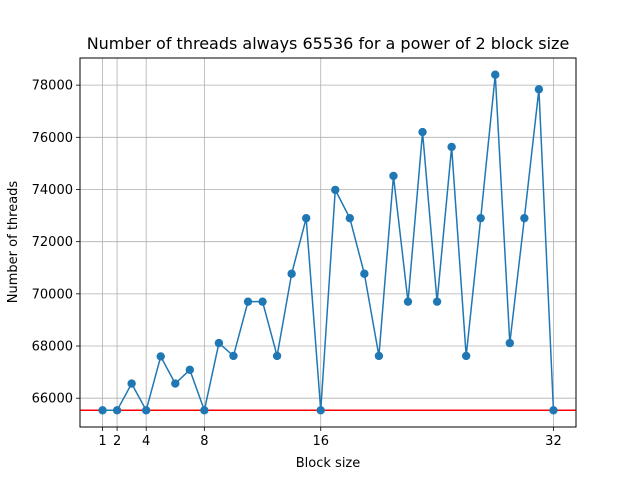 The height and width of the screenshot is (480, 640). What do you see at coordinates (52, 347) in the screenshot?
I see `y-tick-label: 68000` at bounding box center [52, 347].